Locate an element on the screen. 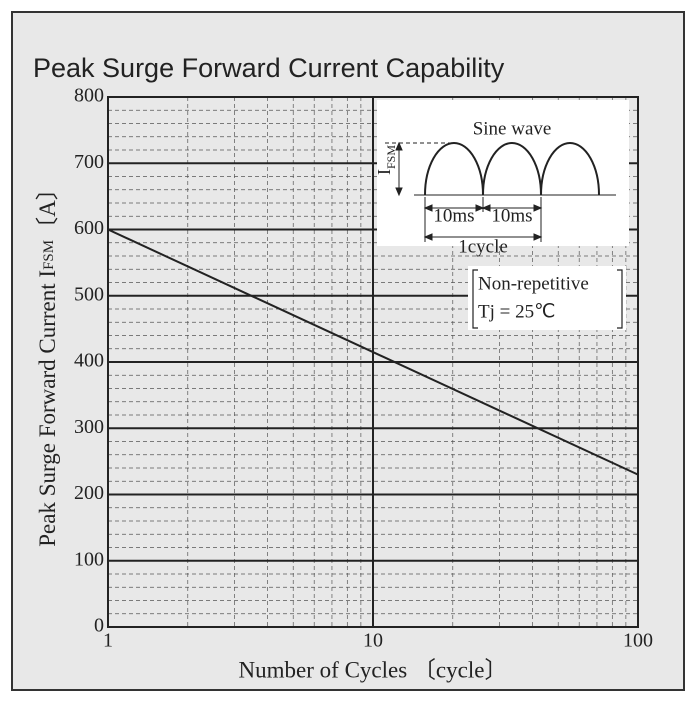 The image size is (692, 707). condition: Non-repetitive is located at coordinates (533, 283).